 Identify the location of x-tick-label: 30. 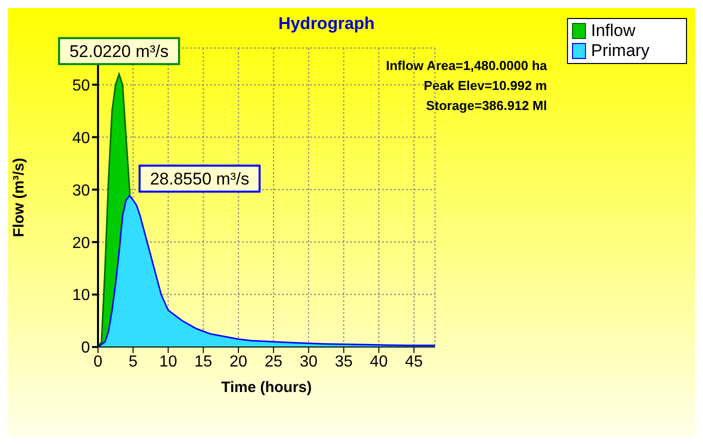
(309, 361).